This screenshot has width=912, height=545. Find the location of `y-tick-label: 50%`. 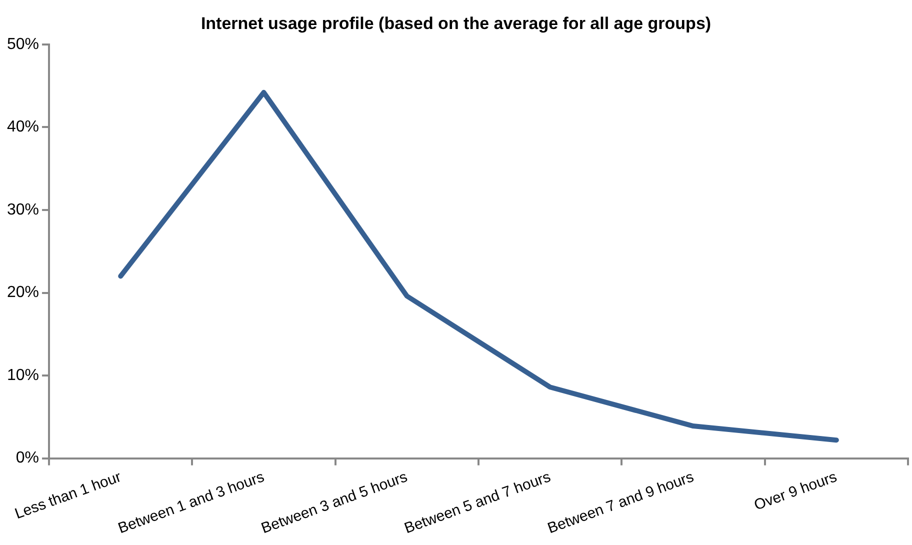

y-tick-label: 50% is located at coordinates (23, 44).